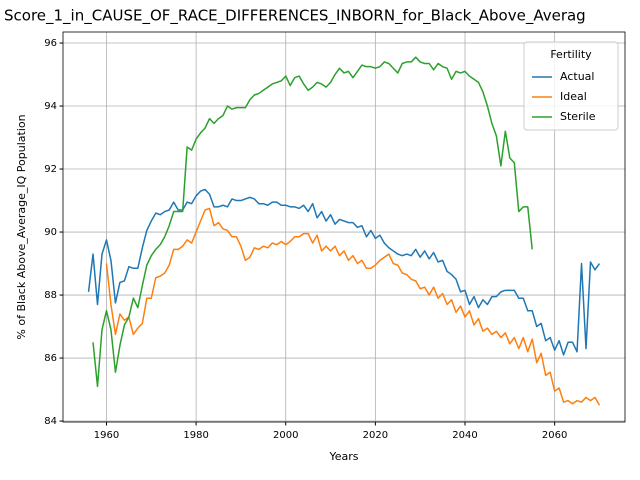 This screenshot has width=640, height=480. I want to click on legend-label: Sterile, so click(578, 116).